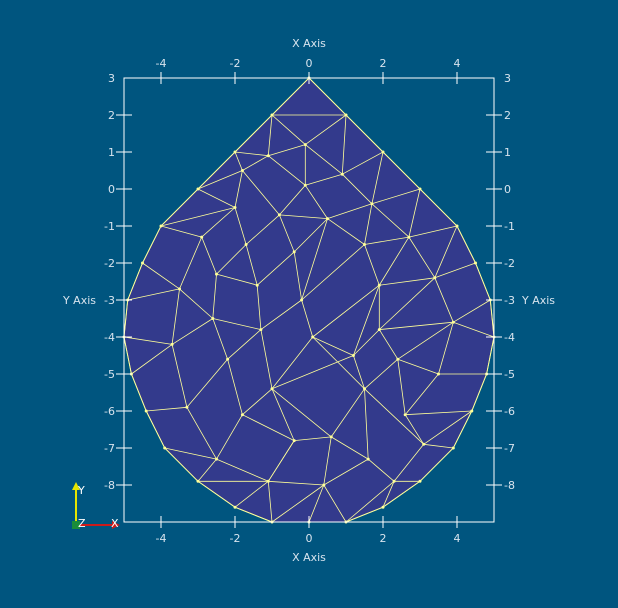 The image size is (618, 608). I want to click on y-tick-label-right: 1, so click(507, 152).